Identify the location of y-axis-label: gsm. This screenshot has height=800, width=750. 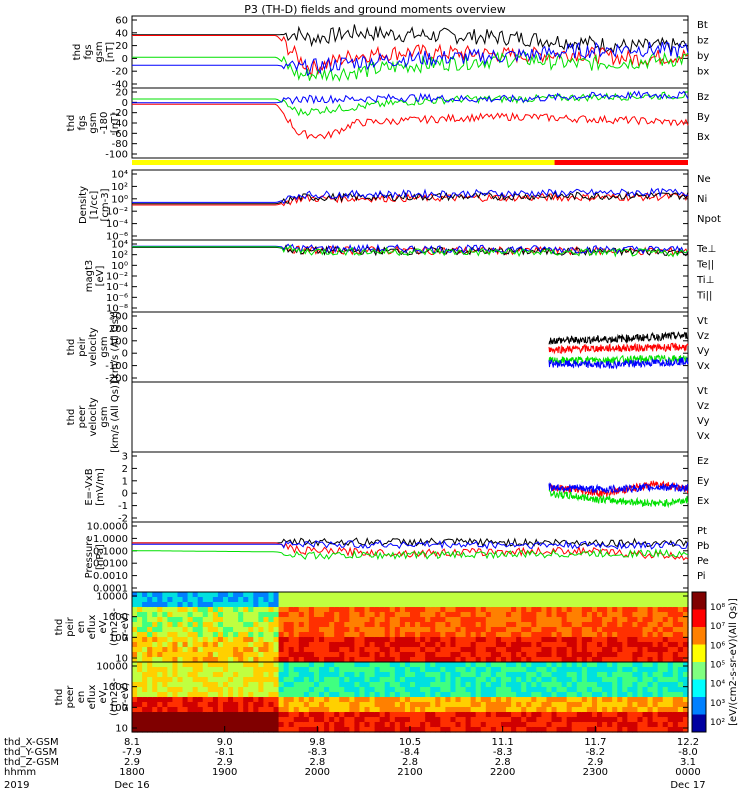
(93, 122).